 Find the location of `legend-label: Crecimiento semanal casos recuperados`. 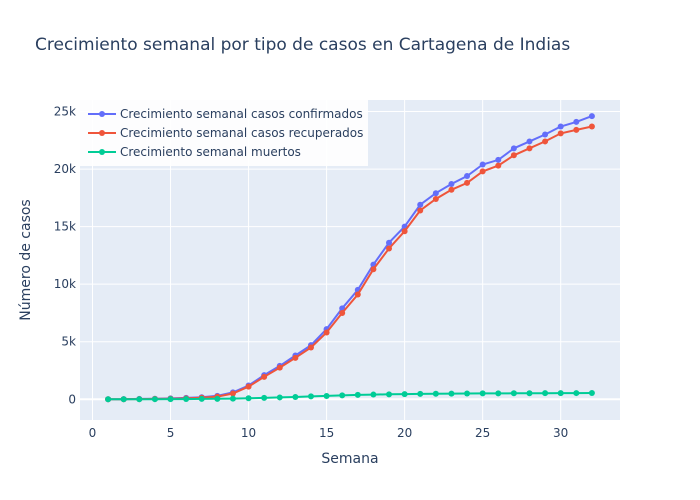

legend-label: Crecimiento semanal casos recuperados is located at coordinates (241, 133).